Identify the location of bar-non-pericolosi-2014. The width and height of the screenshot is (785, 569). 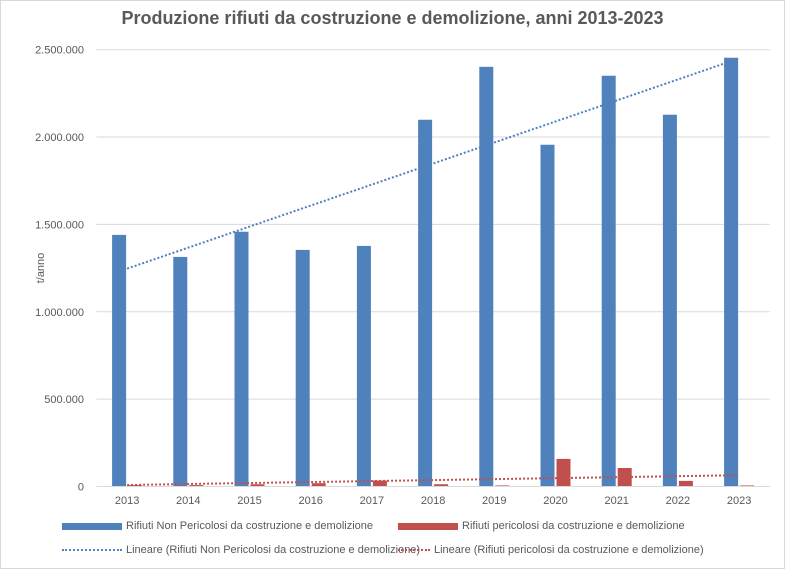
(180, 371).